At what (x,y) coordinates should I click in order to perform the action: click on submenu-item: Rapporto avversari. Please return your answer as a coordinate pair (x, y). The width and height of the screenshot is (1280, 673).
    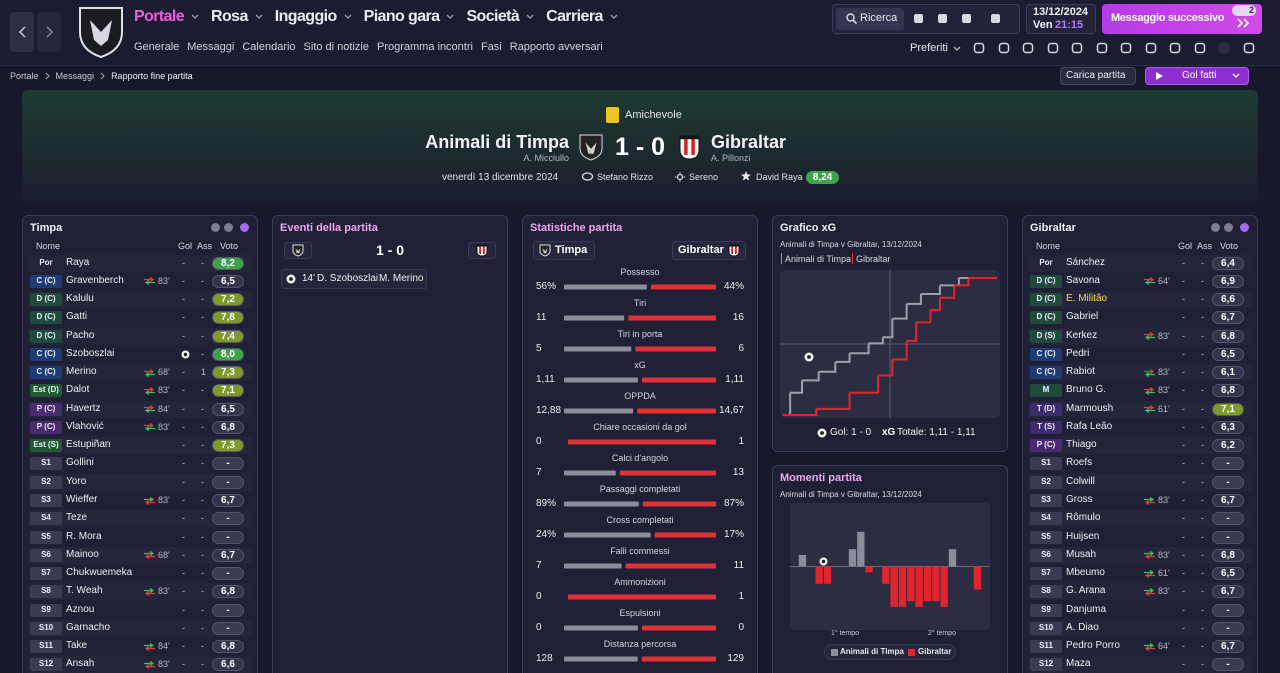
    Looking at the image, I should click on (556, 47).